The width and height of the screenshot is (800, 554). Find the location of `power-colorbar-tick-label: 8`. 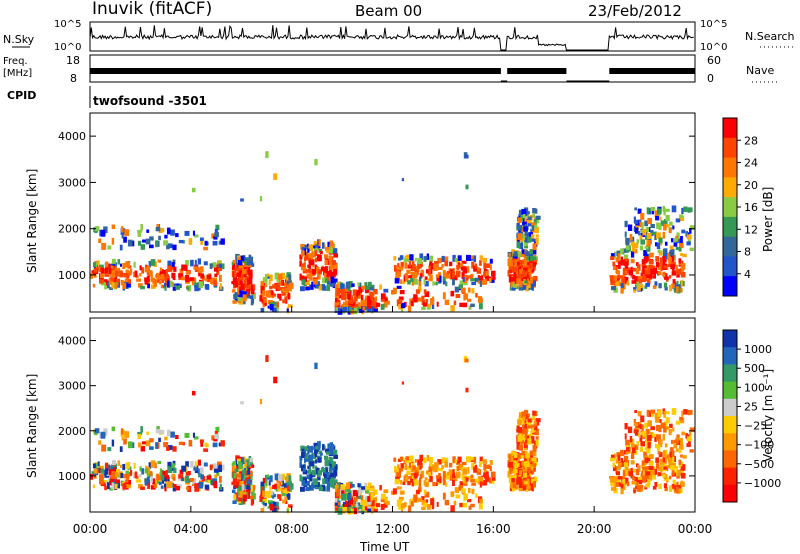

power-colorbar-tick-label: 8 is located at coordinates (747, 252).